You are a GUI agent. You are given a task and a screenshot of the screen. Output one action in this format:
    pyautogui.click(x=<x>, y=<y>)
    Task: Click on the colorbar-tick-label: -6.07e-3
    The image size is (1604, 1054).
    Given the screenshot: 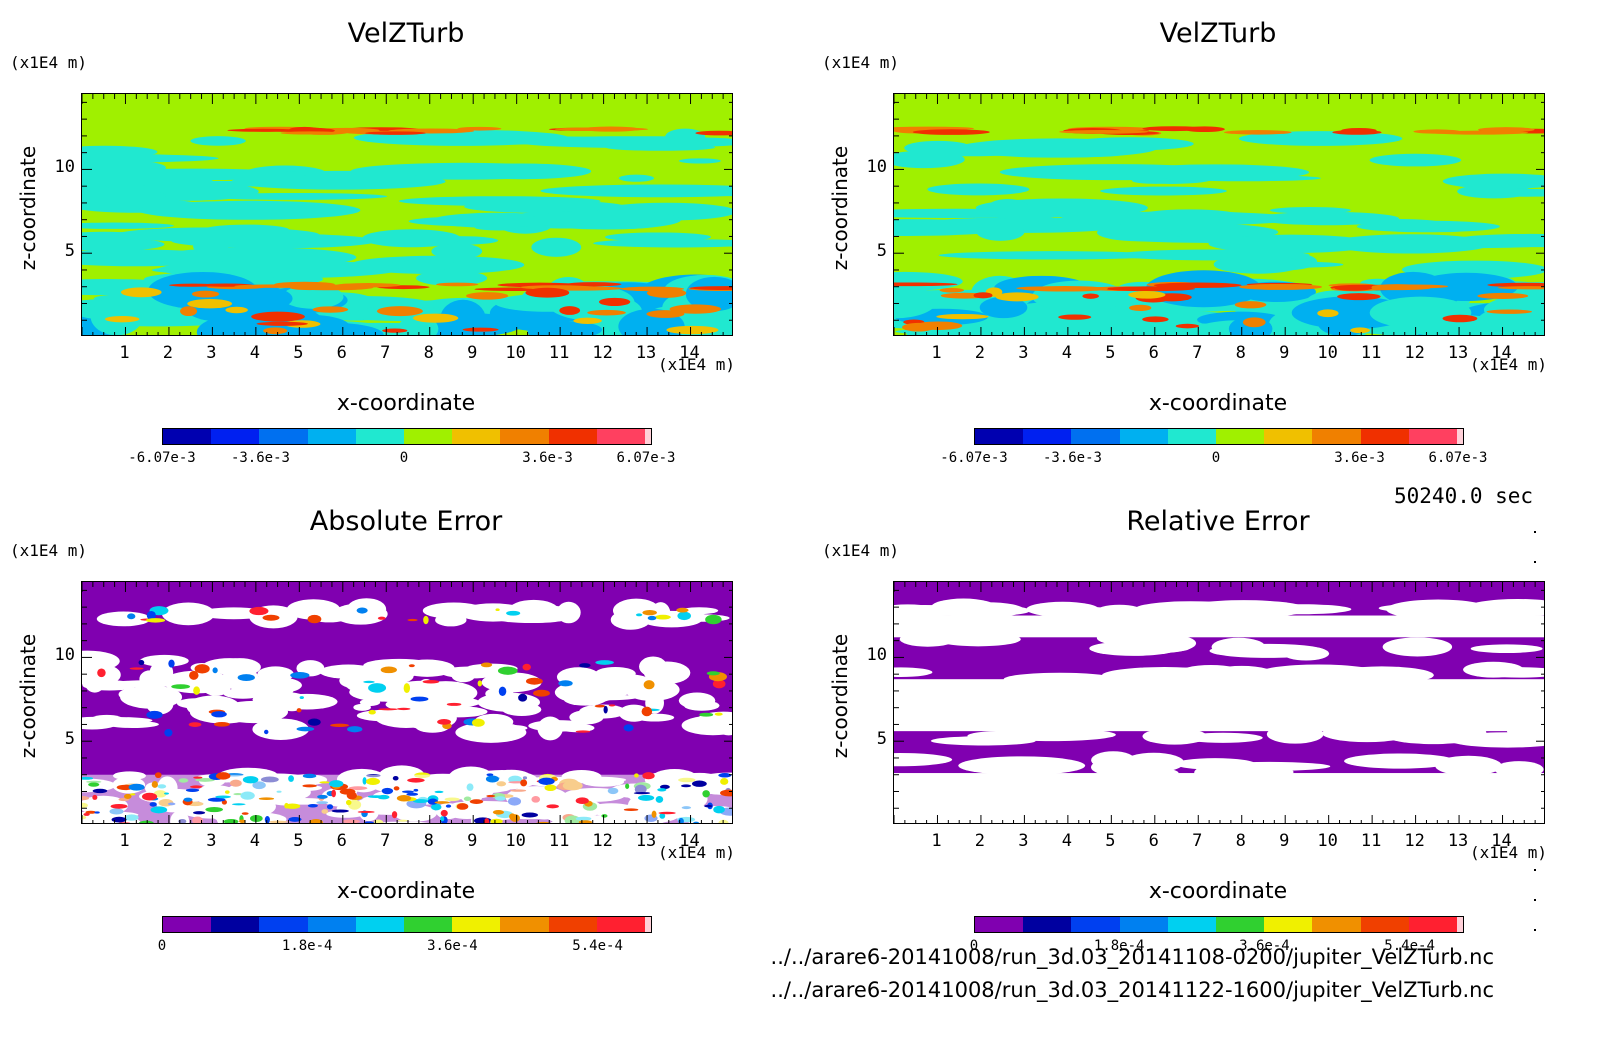 What is the action you would take?
    pyautogui.click(x=162, y=458)
    